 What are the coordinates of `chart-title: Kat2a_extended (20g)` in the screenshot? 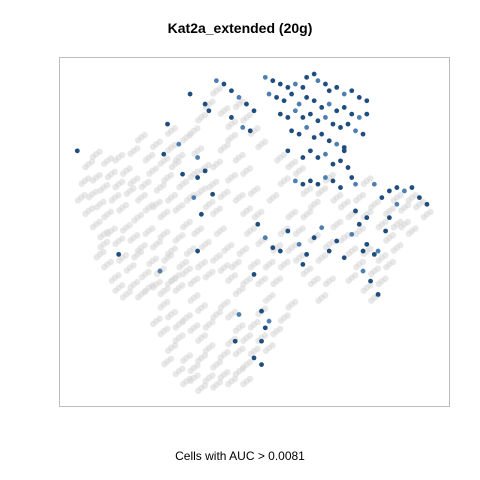 It's located at (240, 28).